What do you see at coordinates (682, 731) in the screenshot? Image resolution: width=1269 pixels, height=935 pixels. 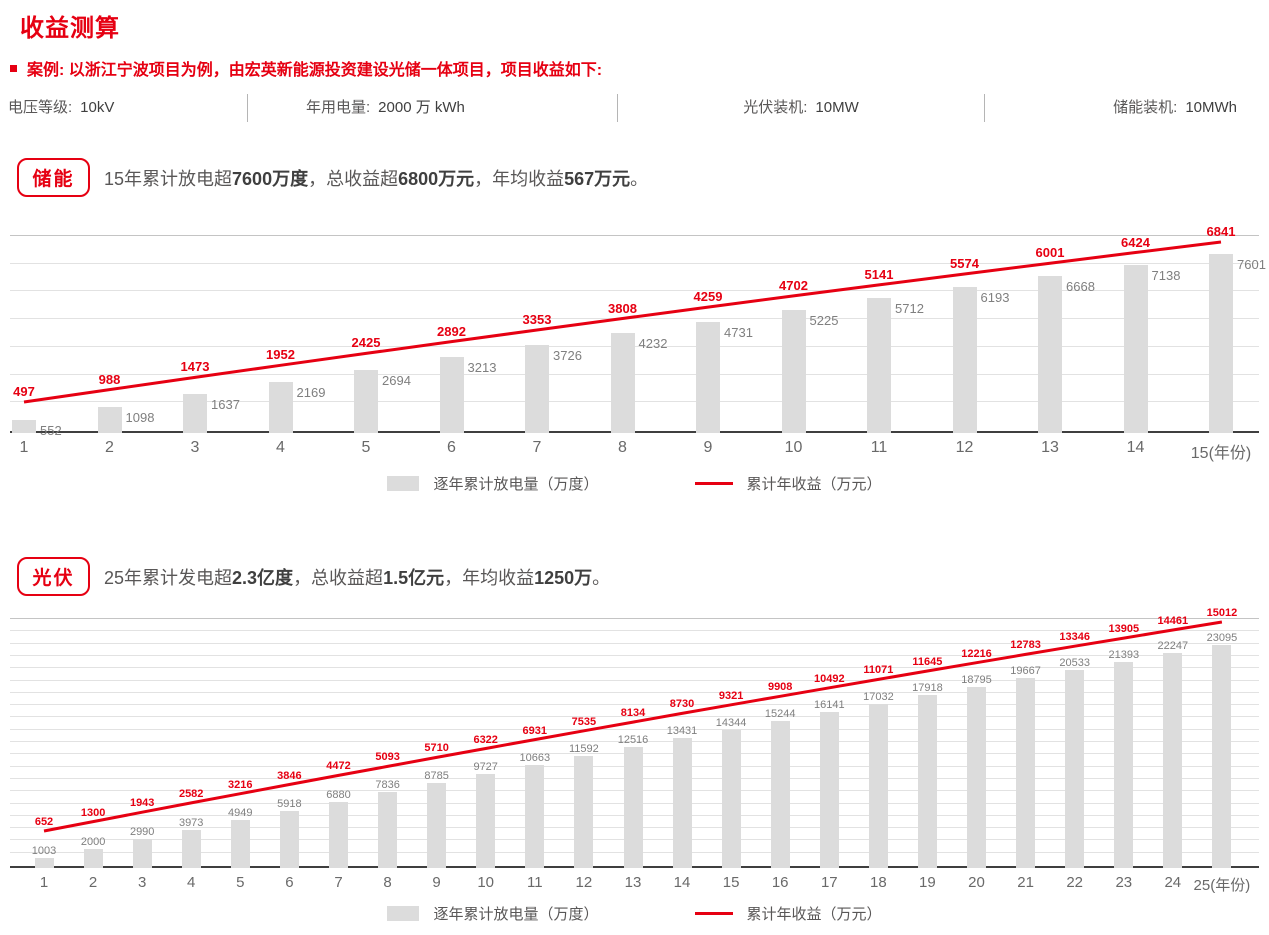 I see `bar-value-label: 13431` at bounding box center [682, 731].